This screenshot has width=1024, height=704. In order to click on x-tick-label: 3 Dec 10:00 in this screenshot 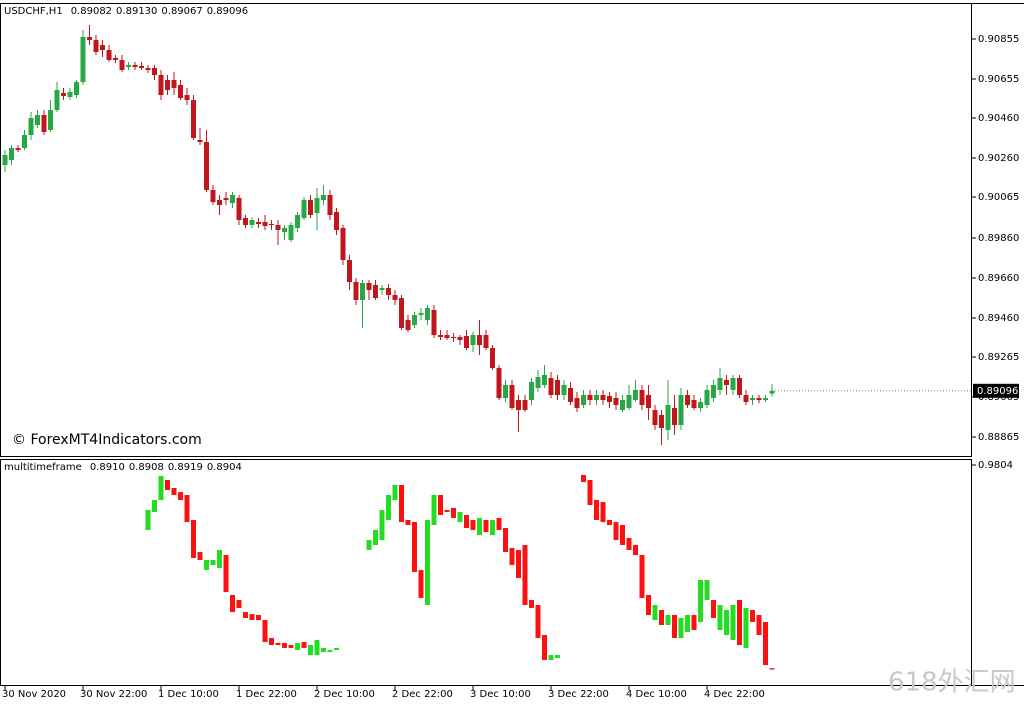, I will do `click(500, 694)`.